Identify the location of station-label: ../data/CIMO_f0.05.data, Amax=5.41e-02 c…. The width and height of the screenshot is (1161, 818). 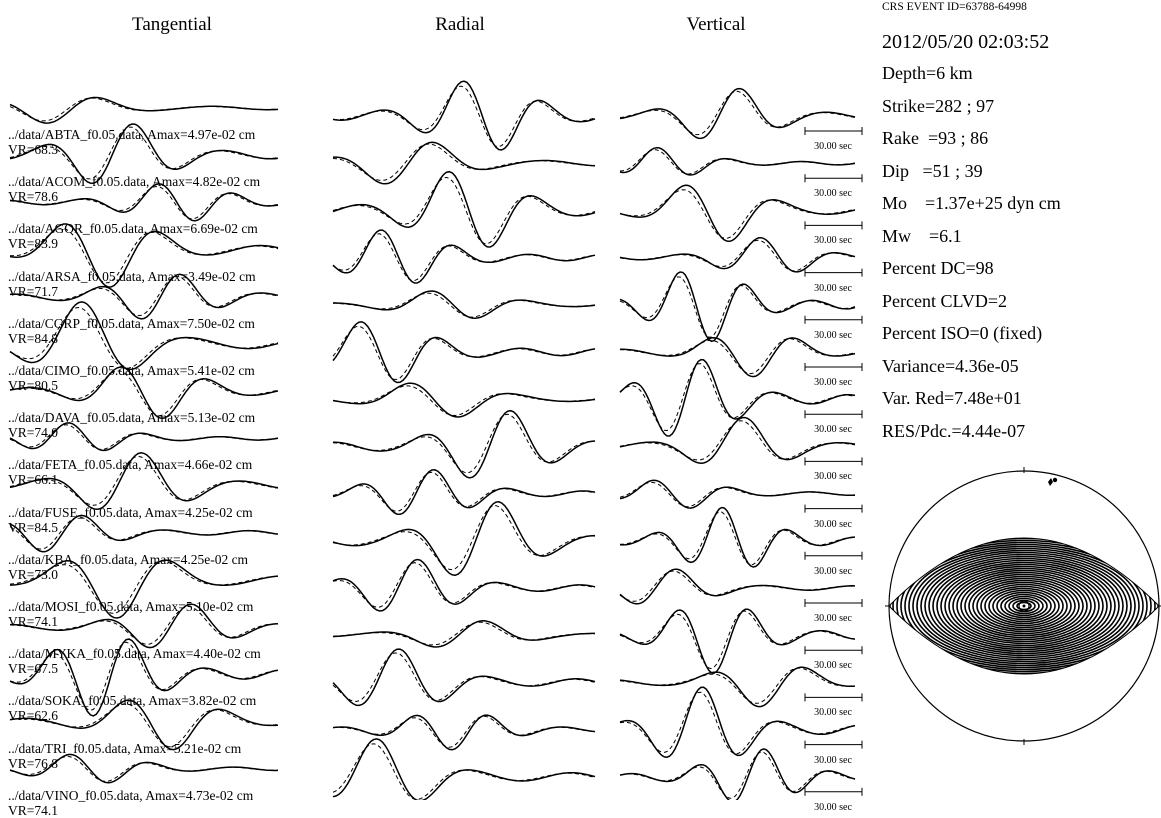
(131, 378).